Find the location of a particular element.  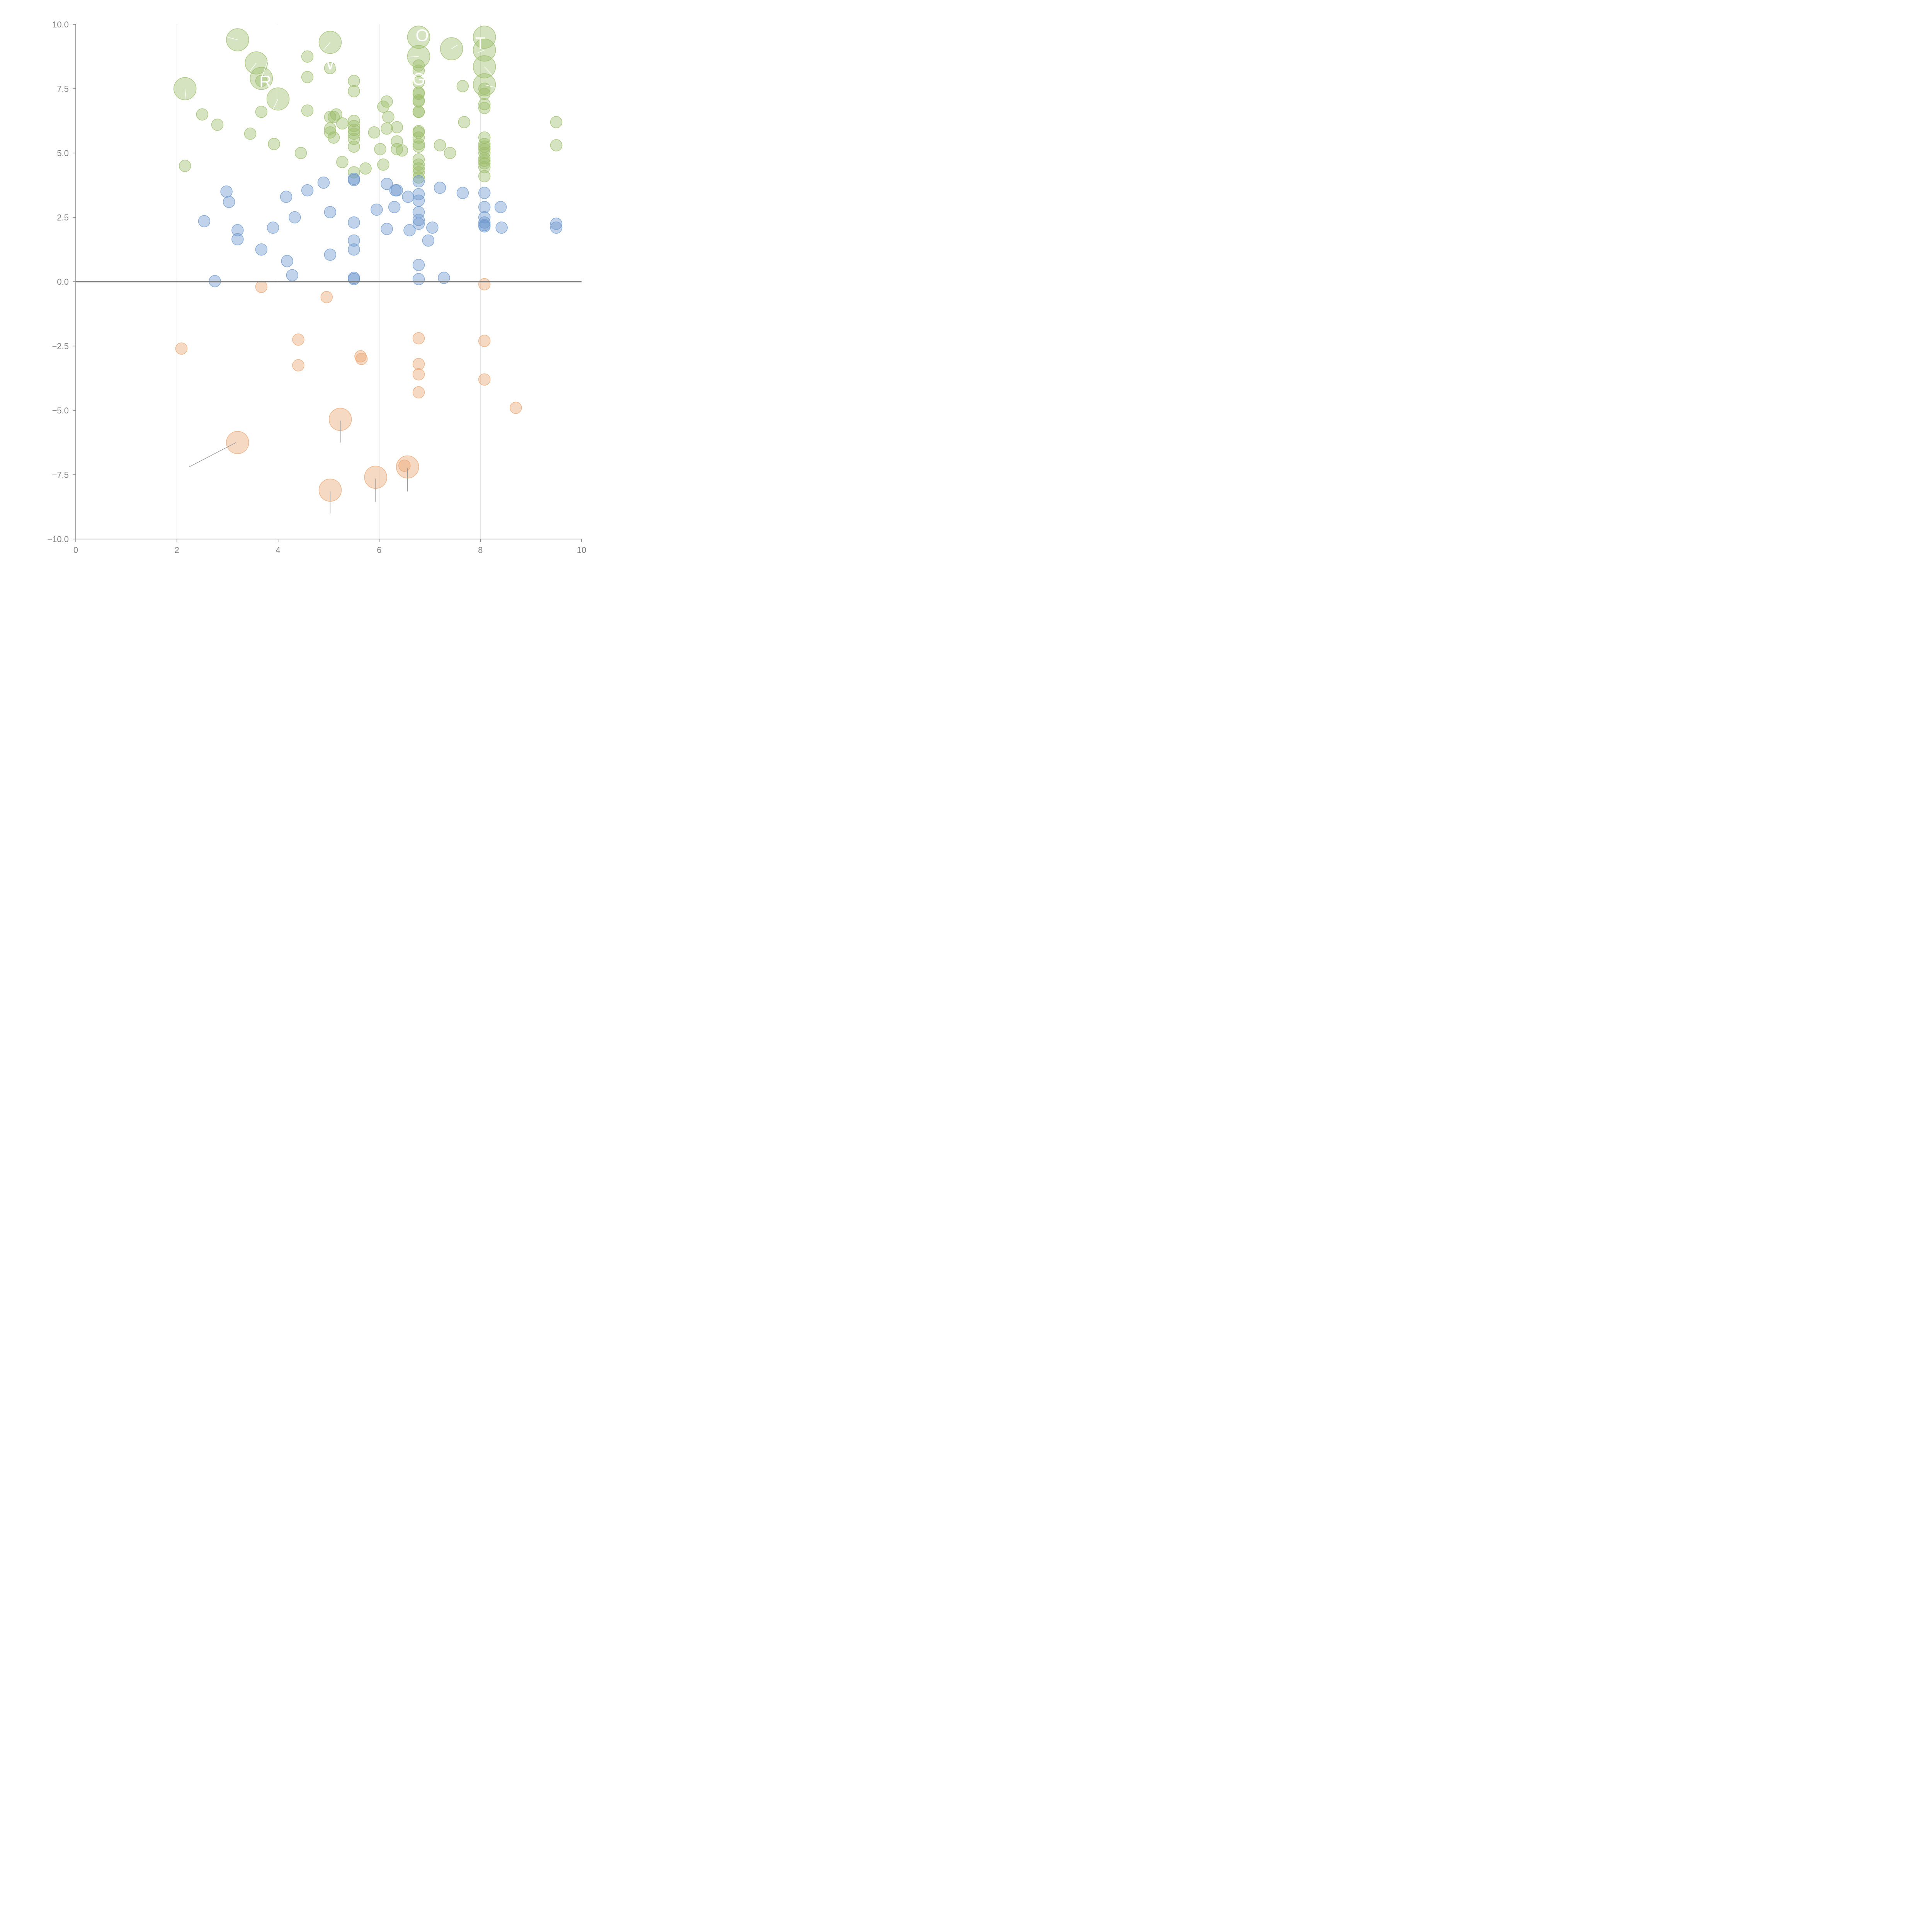

tick-labels: 0 2 4 6 8 10 10.0 7.5 5.0 2.5 0.0 −2.5 −5.0 −7.5 −10.0 is located at coordinates (316, 287).